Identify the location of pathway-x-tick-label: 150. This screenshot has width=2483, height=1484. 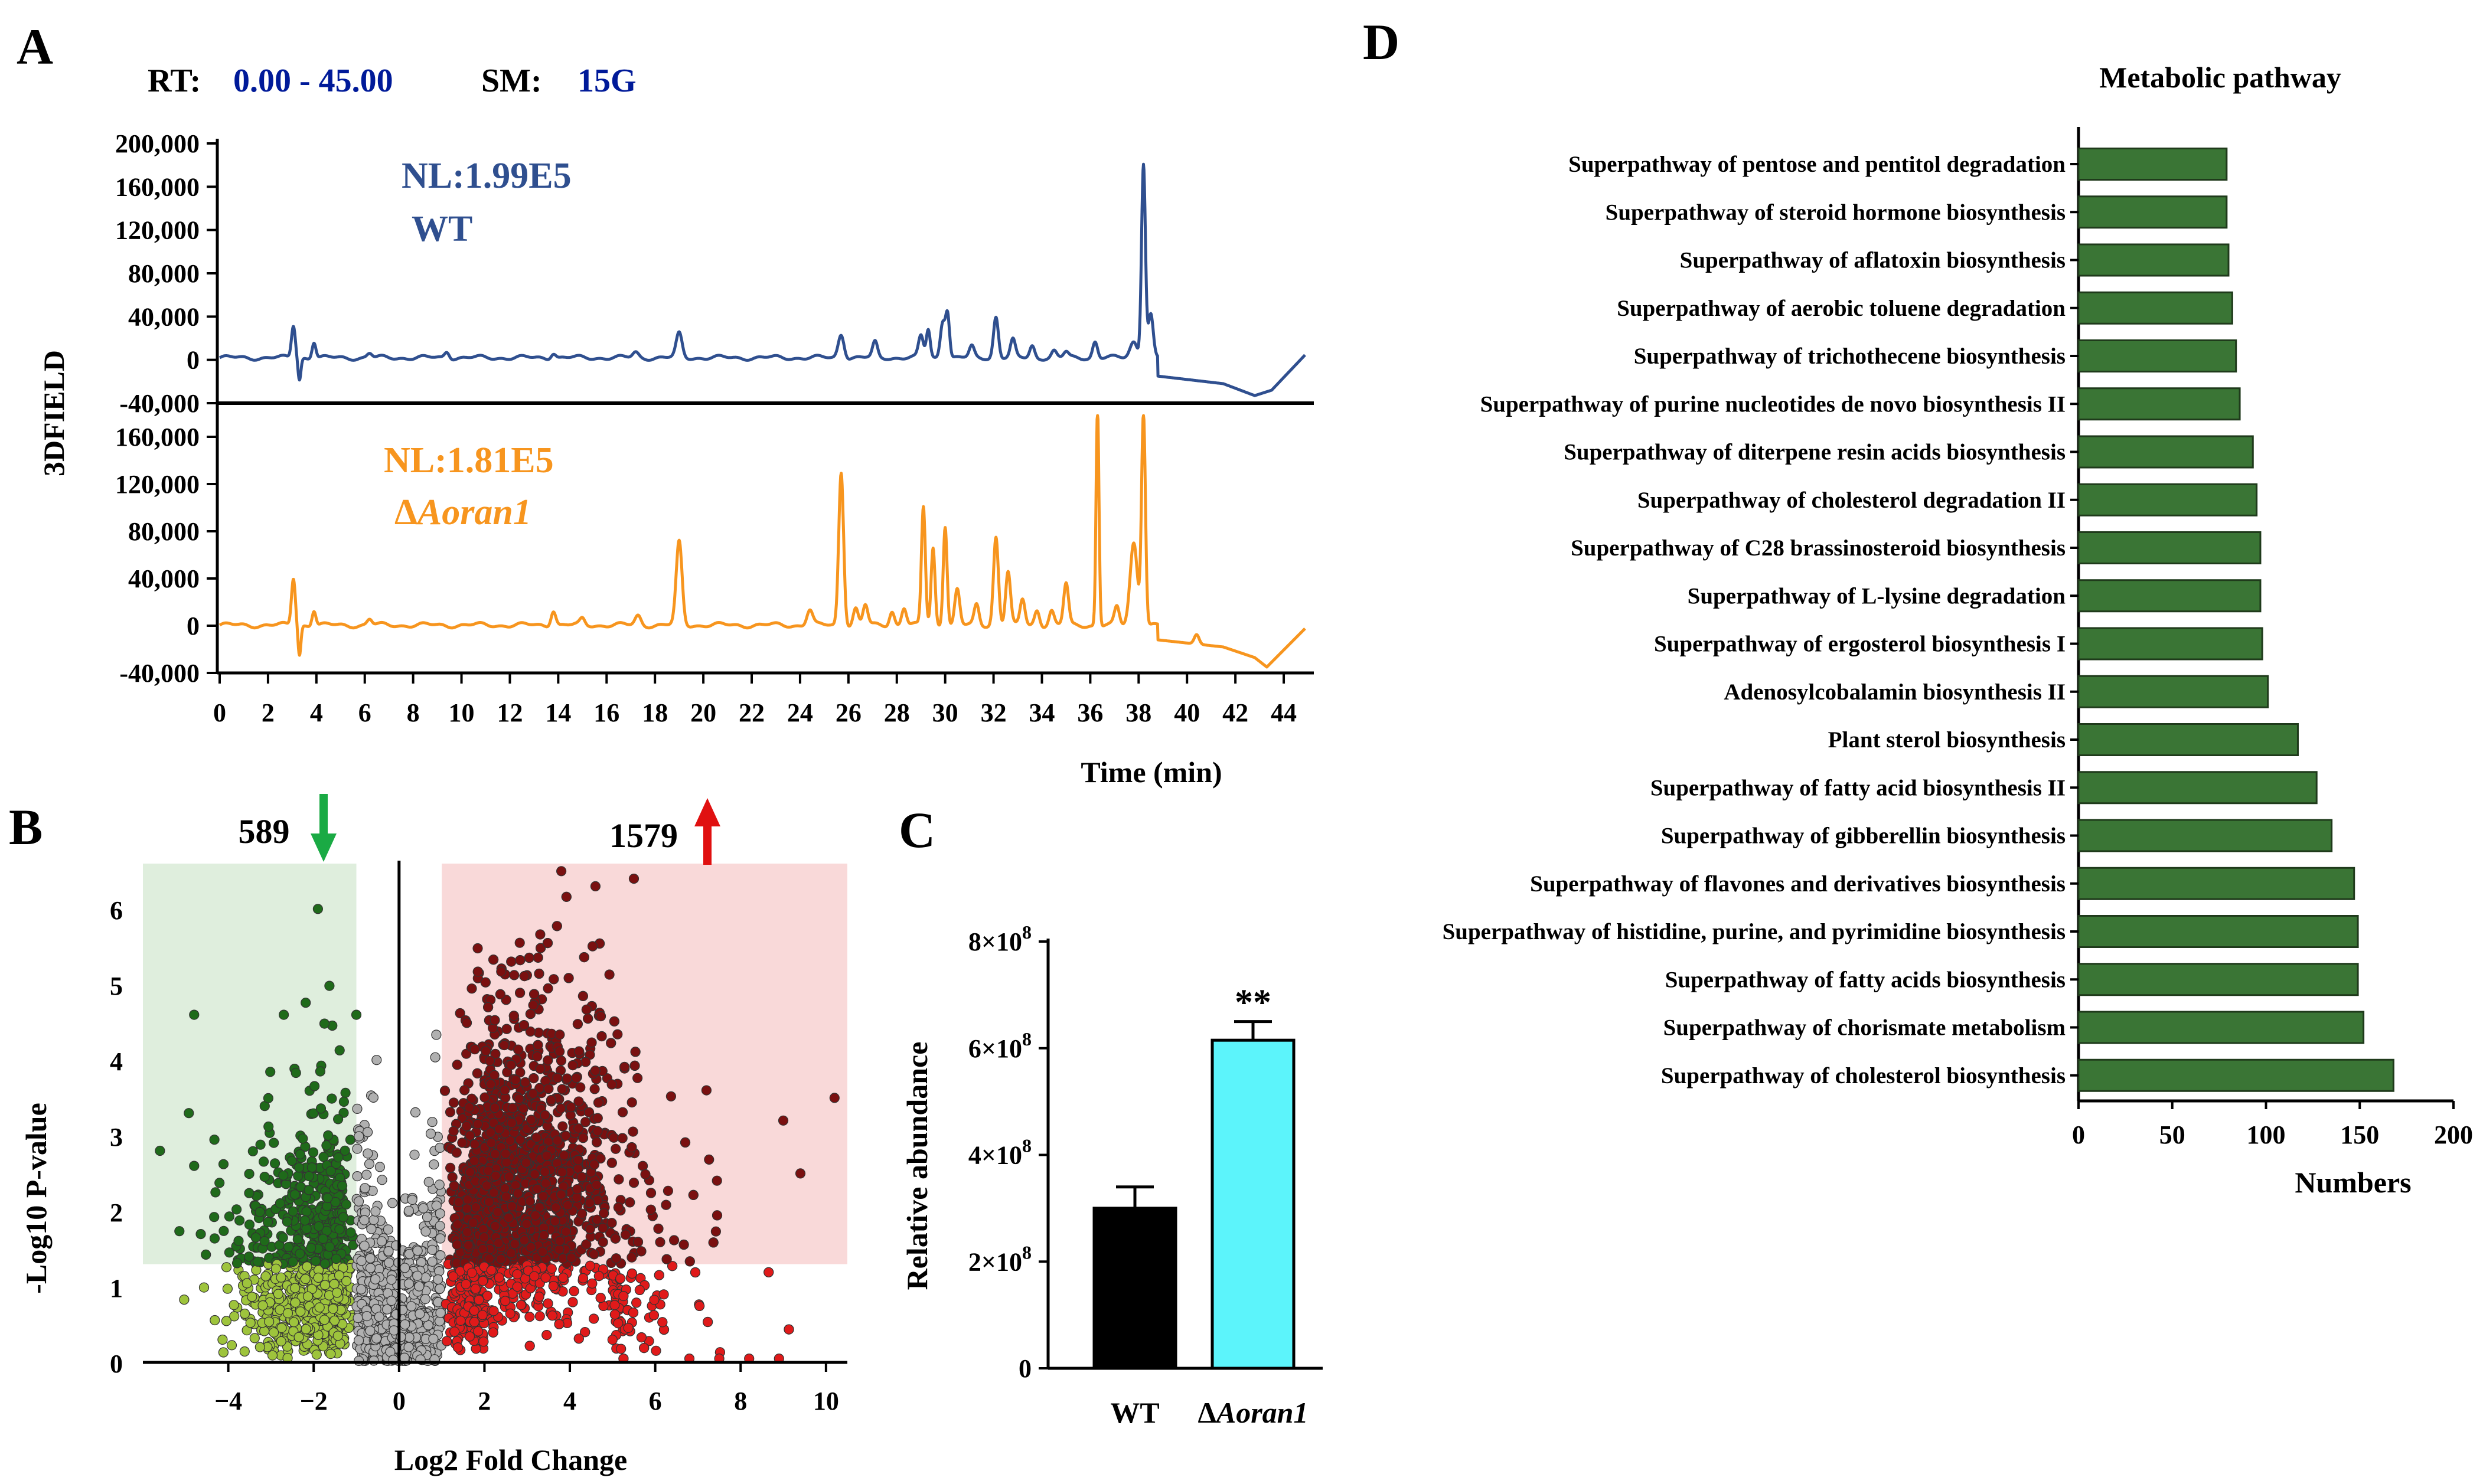
(2359, 1135).